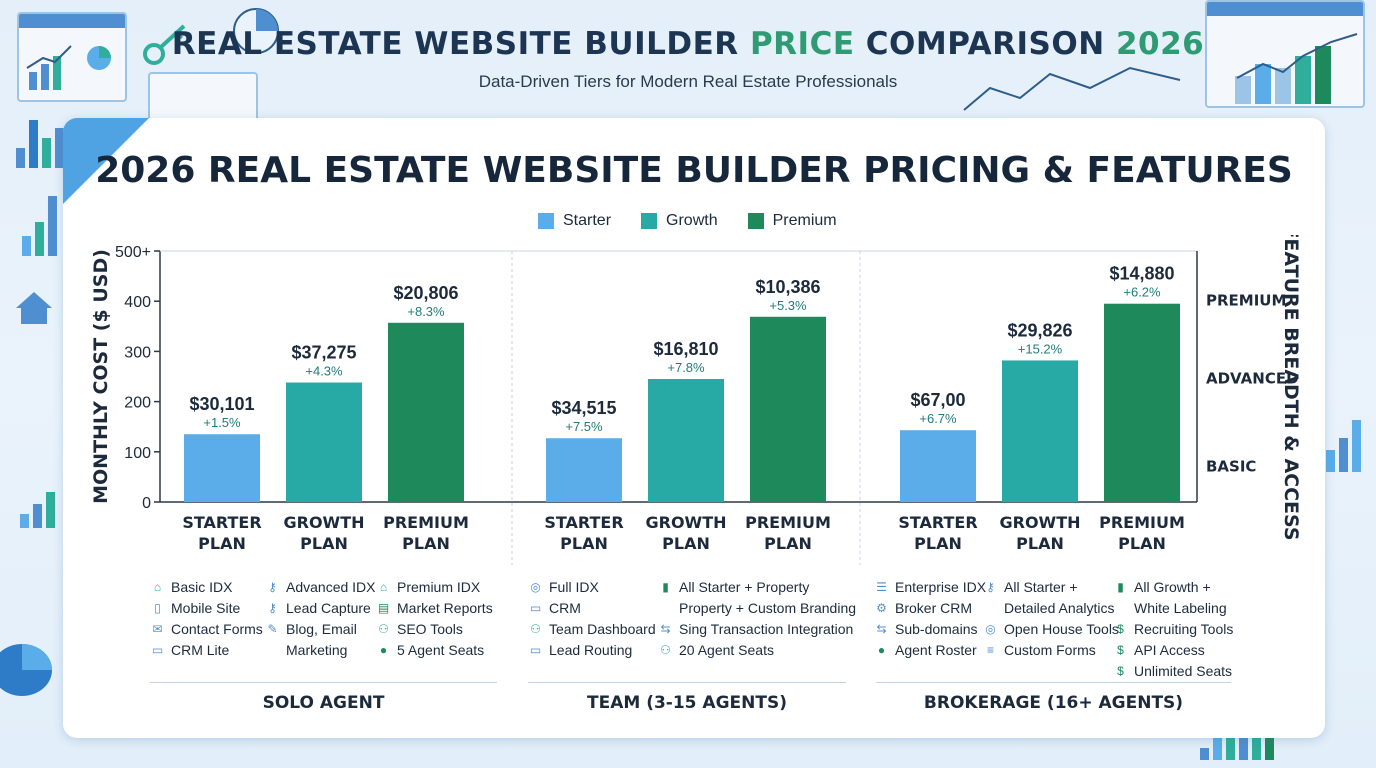 The height and width of the screenshot is (768, 1376). Describe the element at coordinates (34, 308) in the screenshot. I see `decor-house-icon` at that location.